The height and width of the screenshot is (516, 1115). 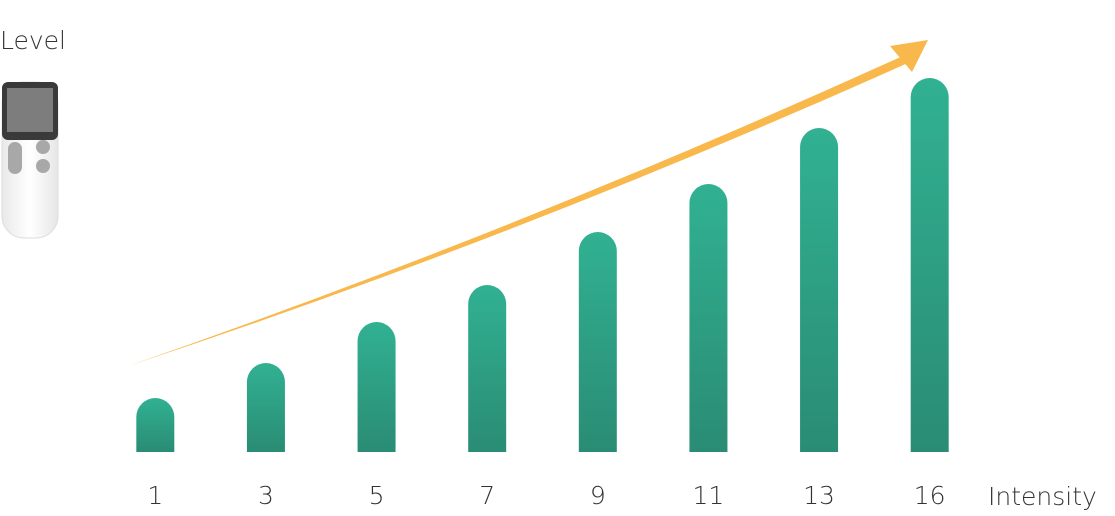 I want to click on x-tick-label: 16, so click(x=930, y=495).